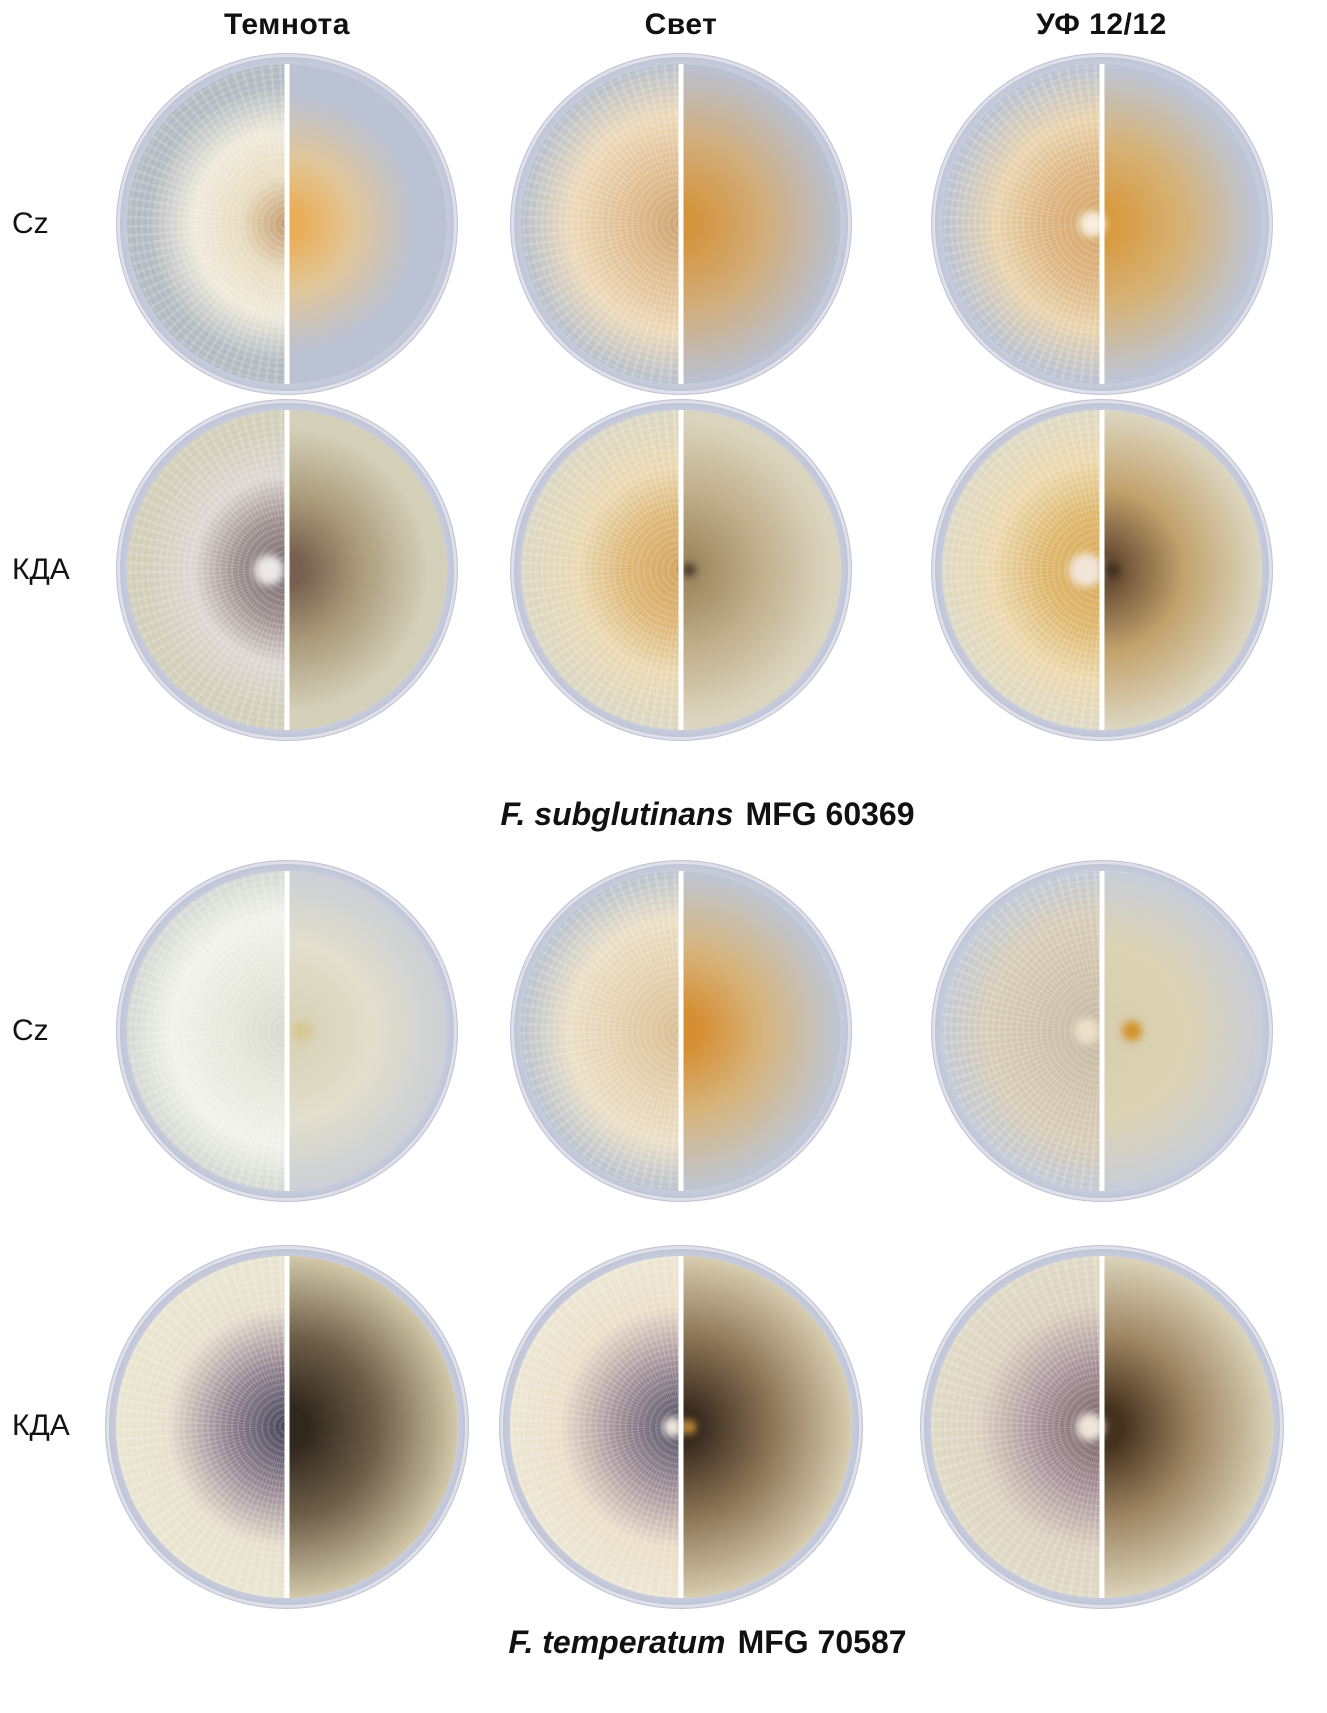 This screenshot has width=1327, height=1713. Describe the element at coordinates (617, 814) in the screenshot. I see `species-name: F. subglutinans` at that location.